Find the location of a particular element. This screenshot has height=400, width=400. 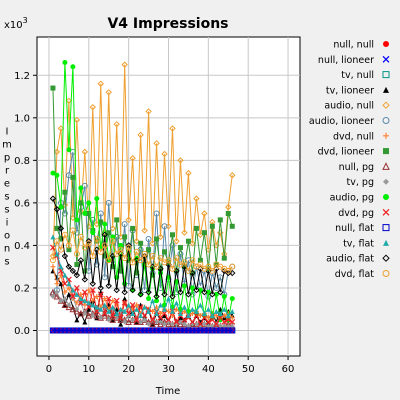

y-tick-label: 0.0 is located at coordinates (22, 331).